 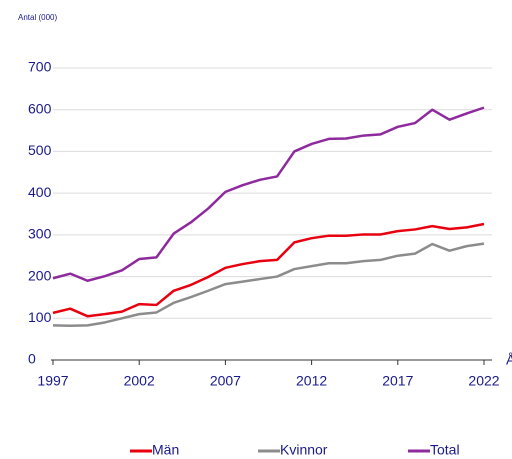 What do you see at coordinates (40, 67) in the screenshot?
I see `y-tick-label: 700` at bounding box center [40, 67].